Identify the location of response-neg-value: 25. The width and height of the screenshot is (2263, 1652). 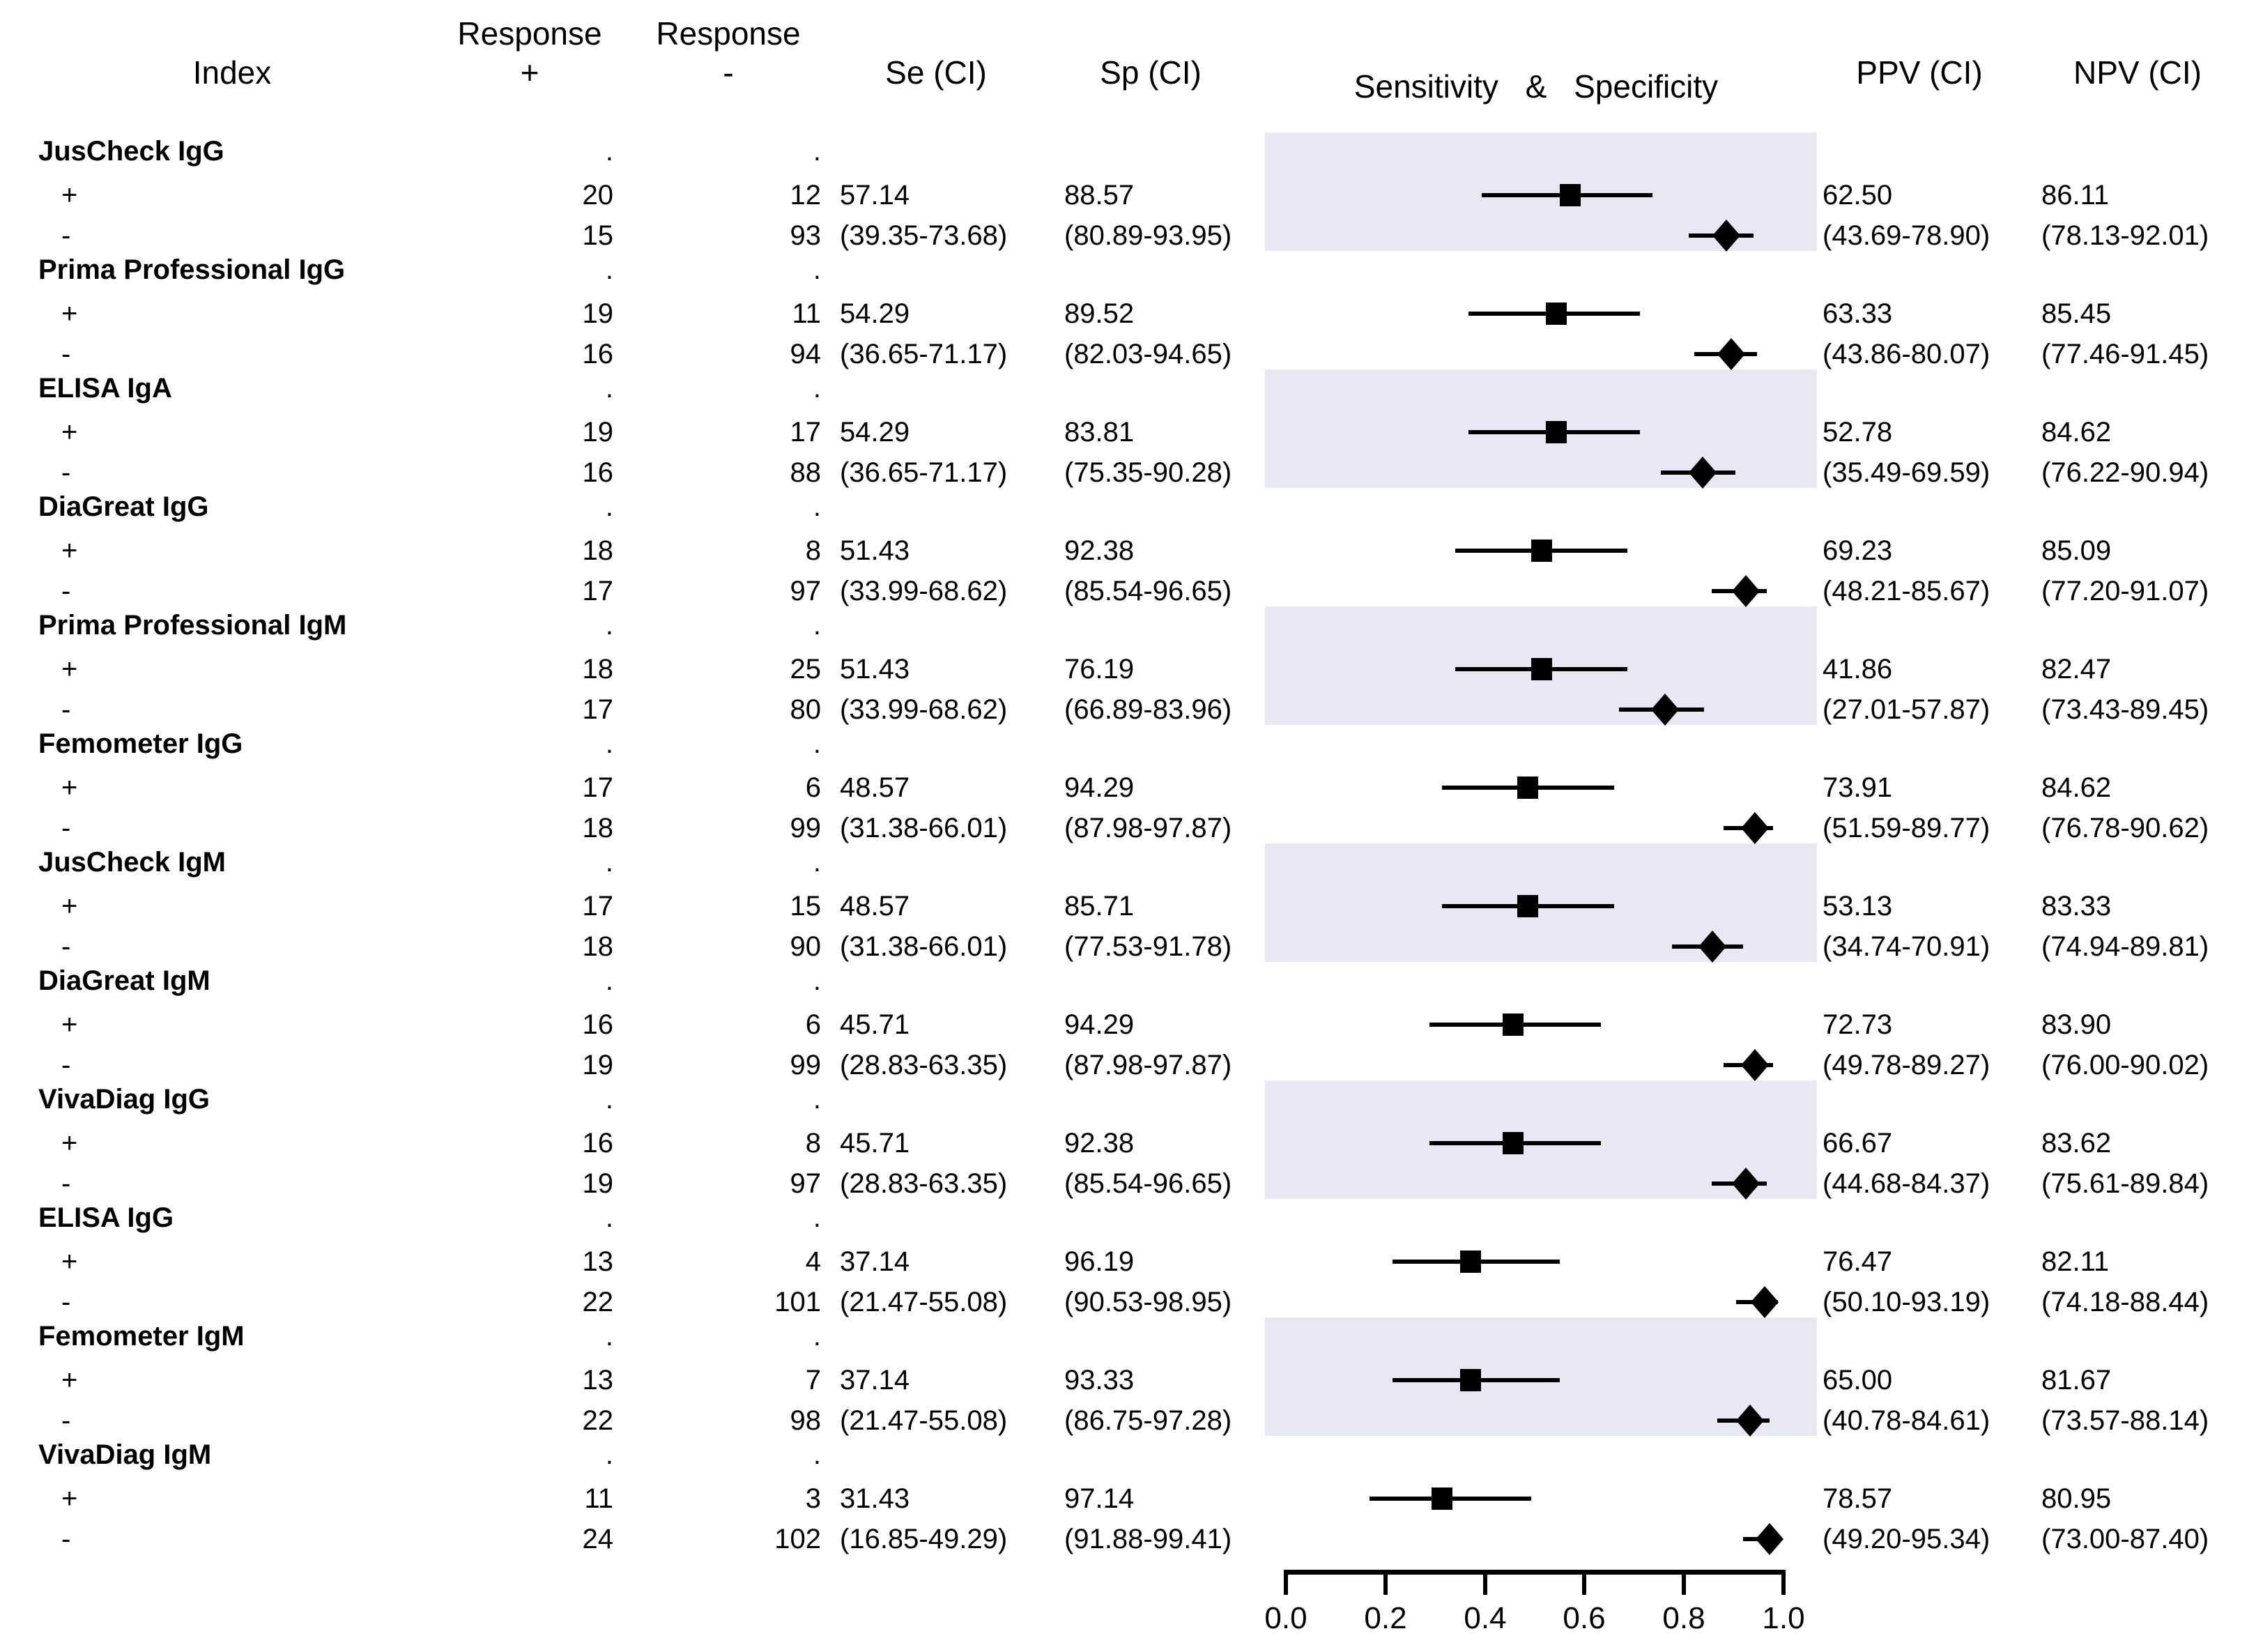
(806, 669).